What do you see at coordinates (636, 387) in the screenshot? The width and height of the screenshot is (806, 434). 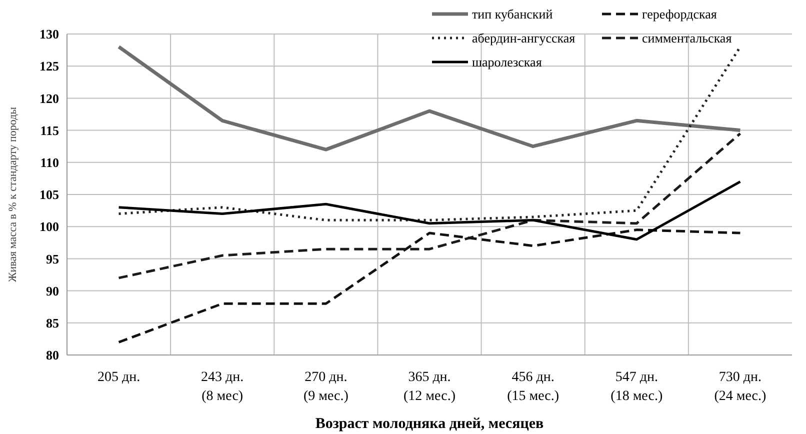 I see `x-tick-label: 547 дн. (18 мес.)` at bounding box center [636, 387].